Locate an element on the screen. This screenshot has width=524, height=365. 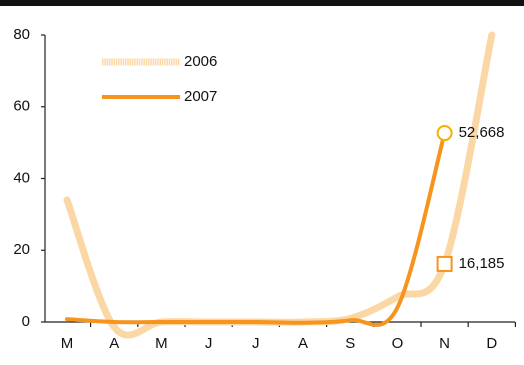
y-tick-label: 40 is located at coordinates (21, 177).